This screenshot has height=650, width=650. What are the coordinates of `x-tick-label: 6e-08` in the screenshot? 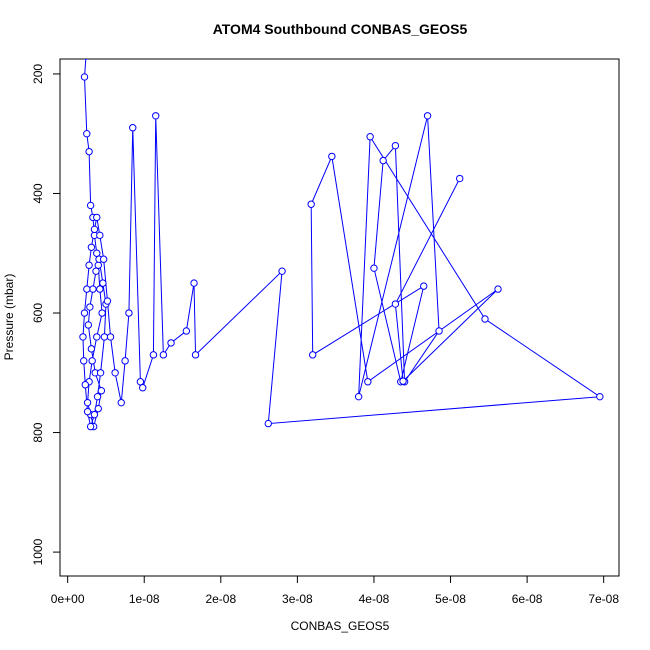 It's located at (527, 599).